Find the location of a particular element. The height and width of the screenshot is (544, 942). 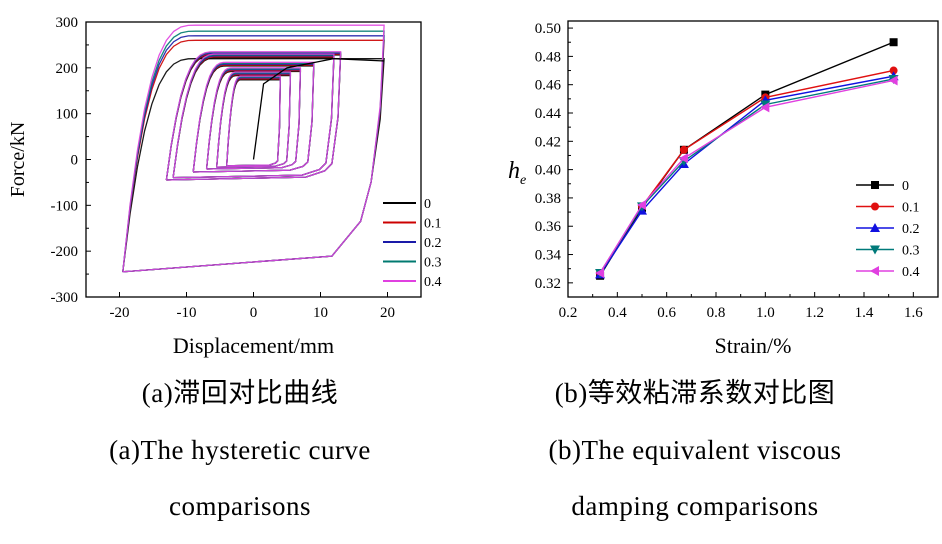

damping-series is located at coordinates (747, 159).